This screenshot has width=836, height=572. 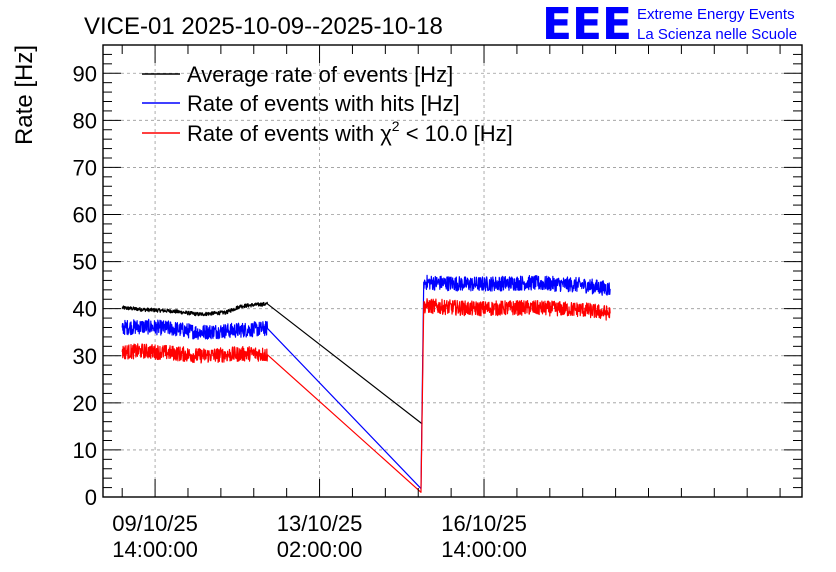 What do you see at coordinates (320, 523) in the screenshot?
I see `x-tick-label-date: 13/10/25` at bounding box center [320, 523].